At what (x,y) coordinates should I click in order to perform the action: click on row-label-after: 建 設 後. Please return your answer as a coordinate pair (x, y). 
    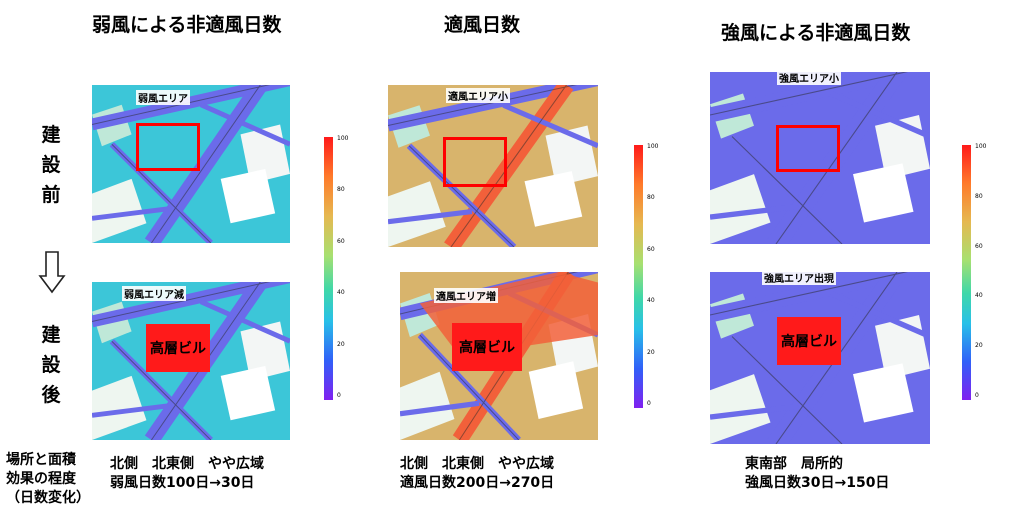
    Looking at the image, I should click on (51, 365).